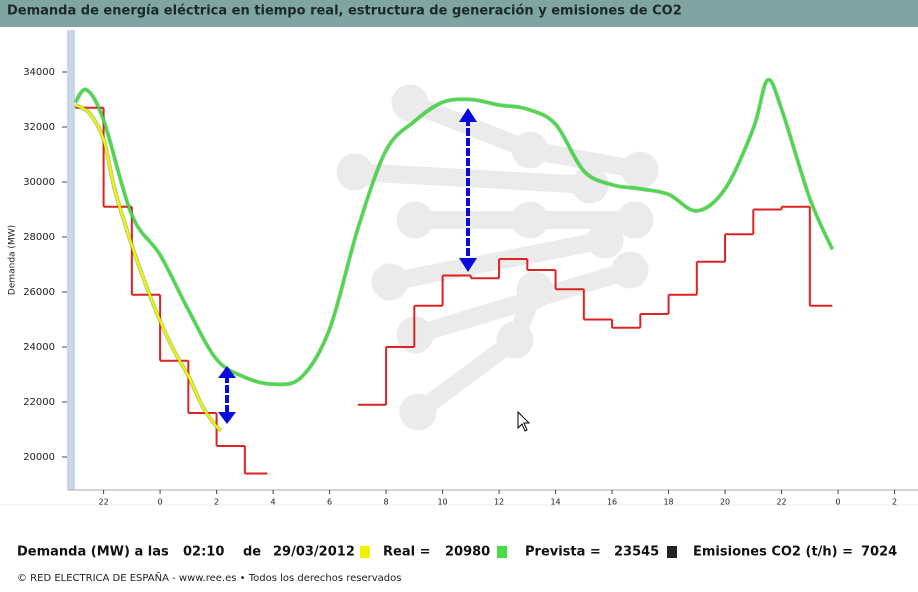  What do you see at coordinates (13, 260) in the screenshot?
I see `y-axis-label: Demanda (MW)` at bounding box center [13, 260].